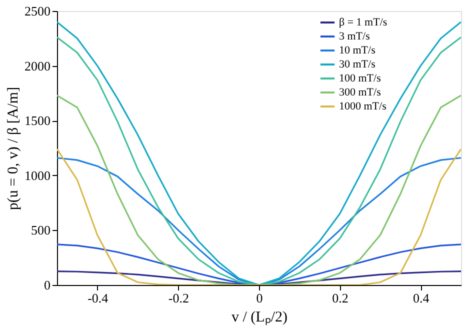 Image resolution: width=466 pixels, height=329 pixels. What do you see at coordinates (360, 78) in the screenshot?
I see `legend-label: 100 mT/s` at bounding box center [360, 78].